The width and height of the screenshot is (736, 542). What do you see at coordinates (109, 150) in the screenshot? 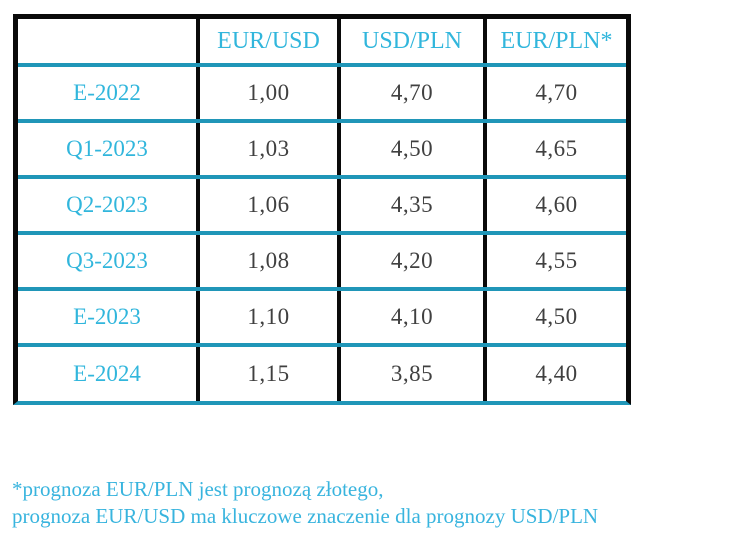
I see `row-label: Q1-2023` at bounding box center [109, 150].